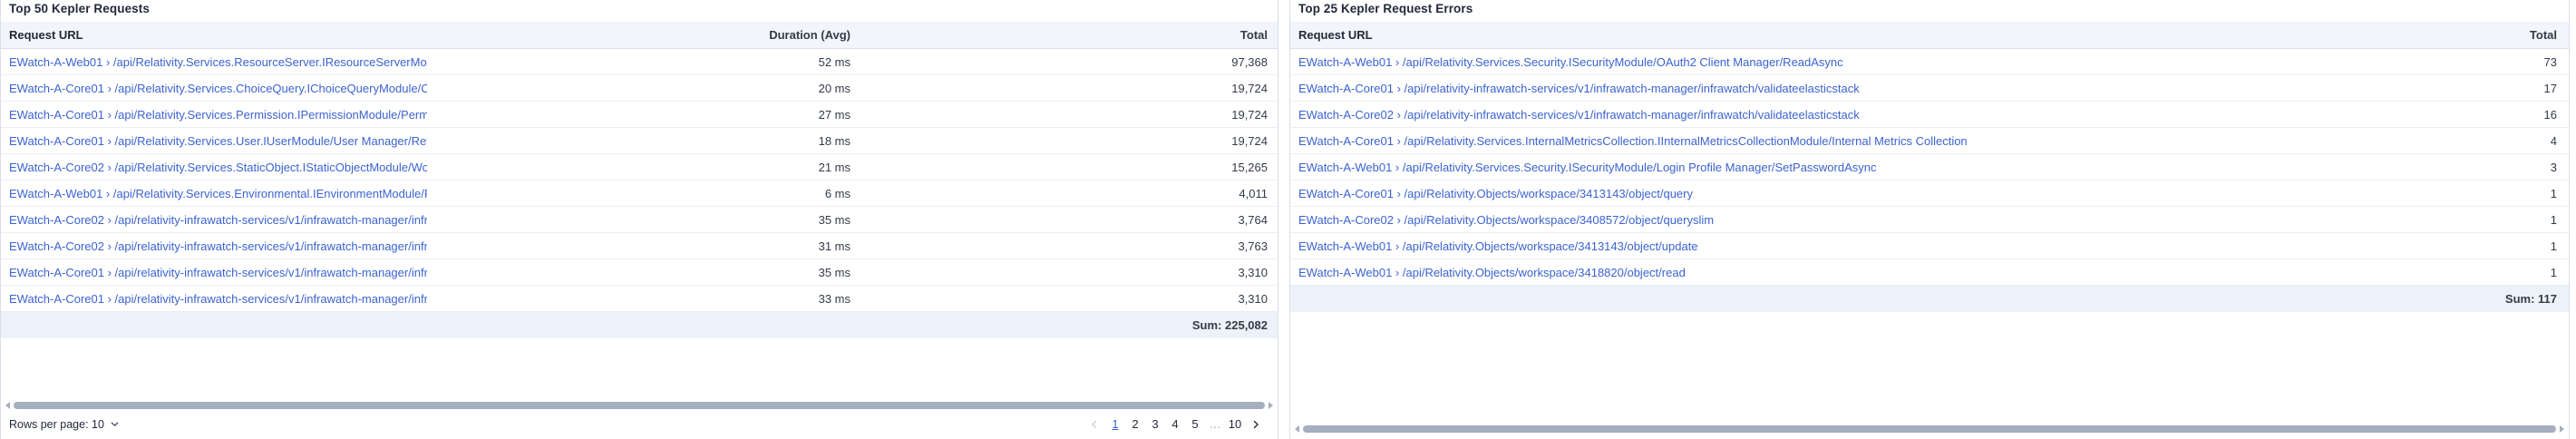 The image size is (2576, 439). Describe the element at coordinates (2550, 114) in the screenshot. I see `total-value: 16` at that location.